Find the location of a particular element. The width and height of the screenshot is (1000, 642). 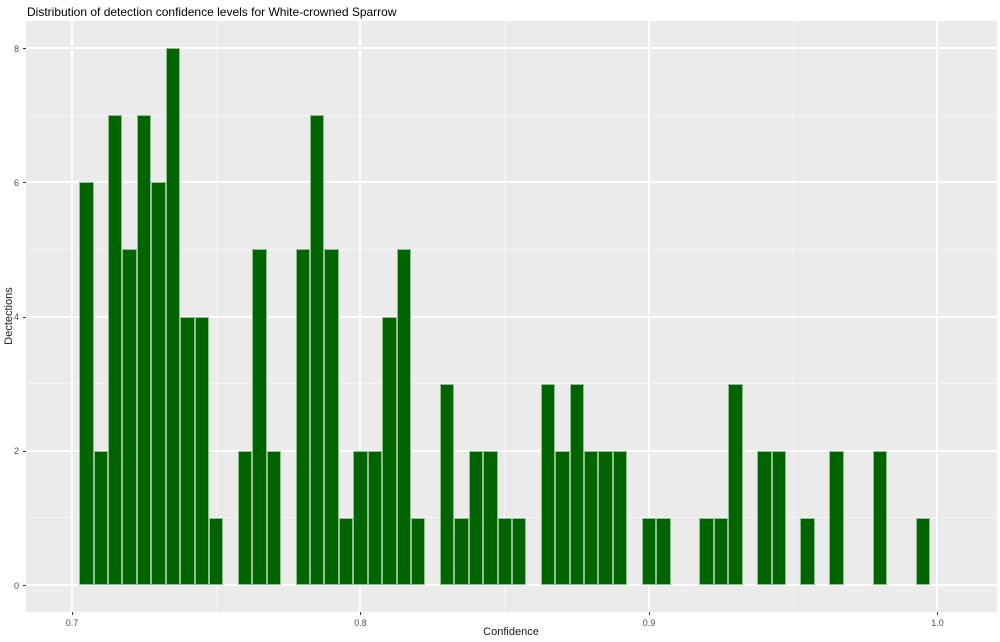

y-tick-label: 4 is located at coordinates (16, 317).